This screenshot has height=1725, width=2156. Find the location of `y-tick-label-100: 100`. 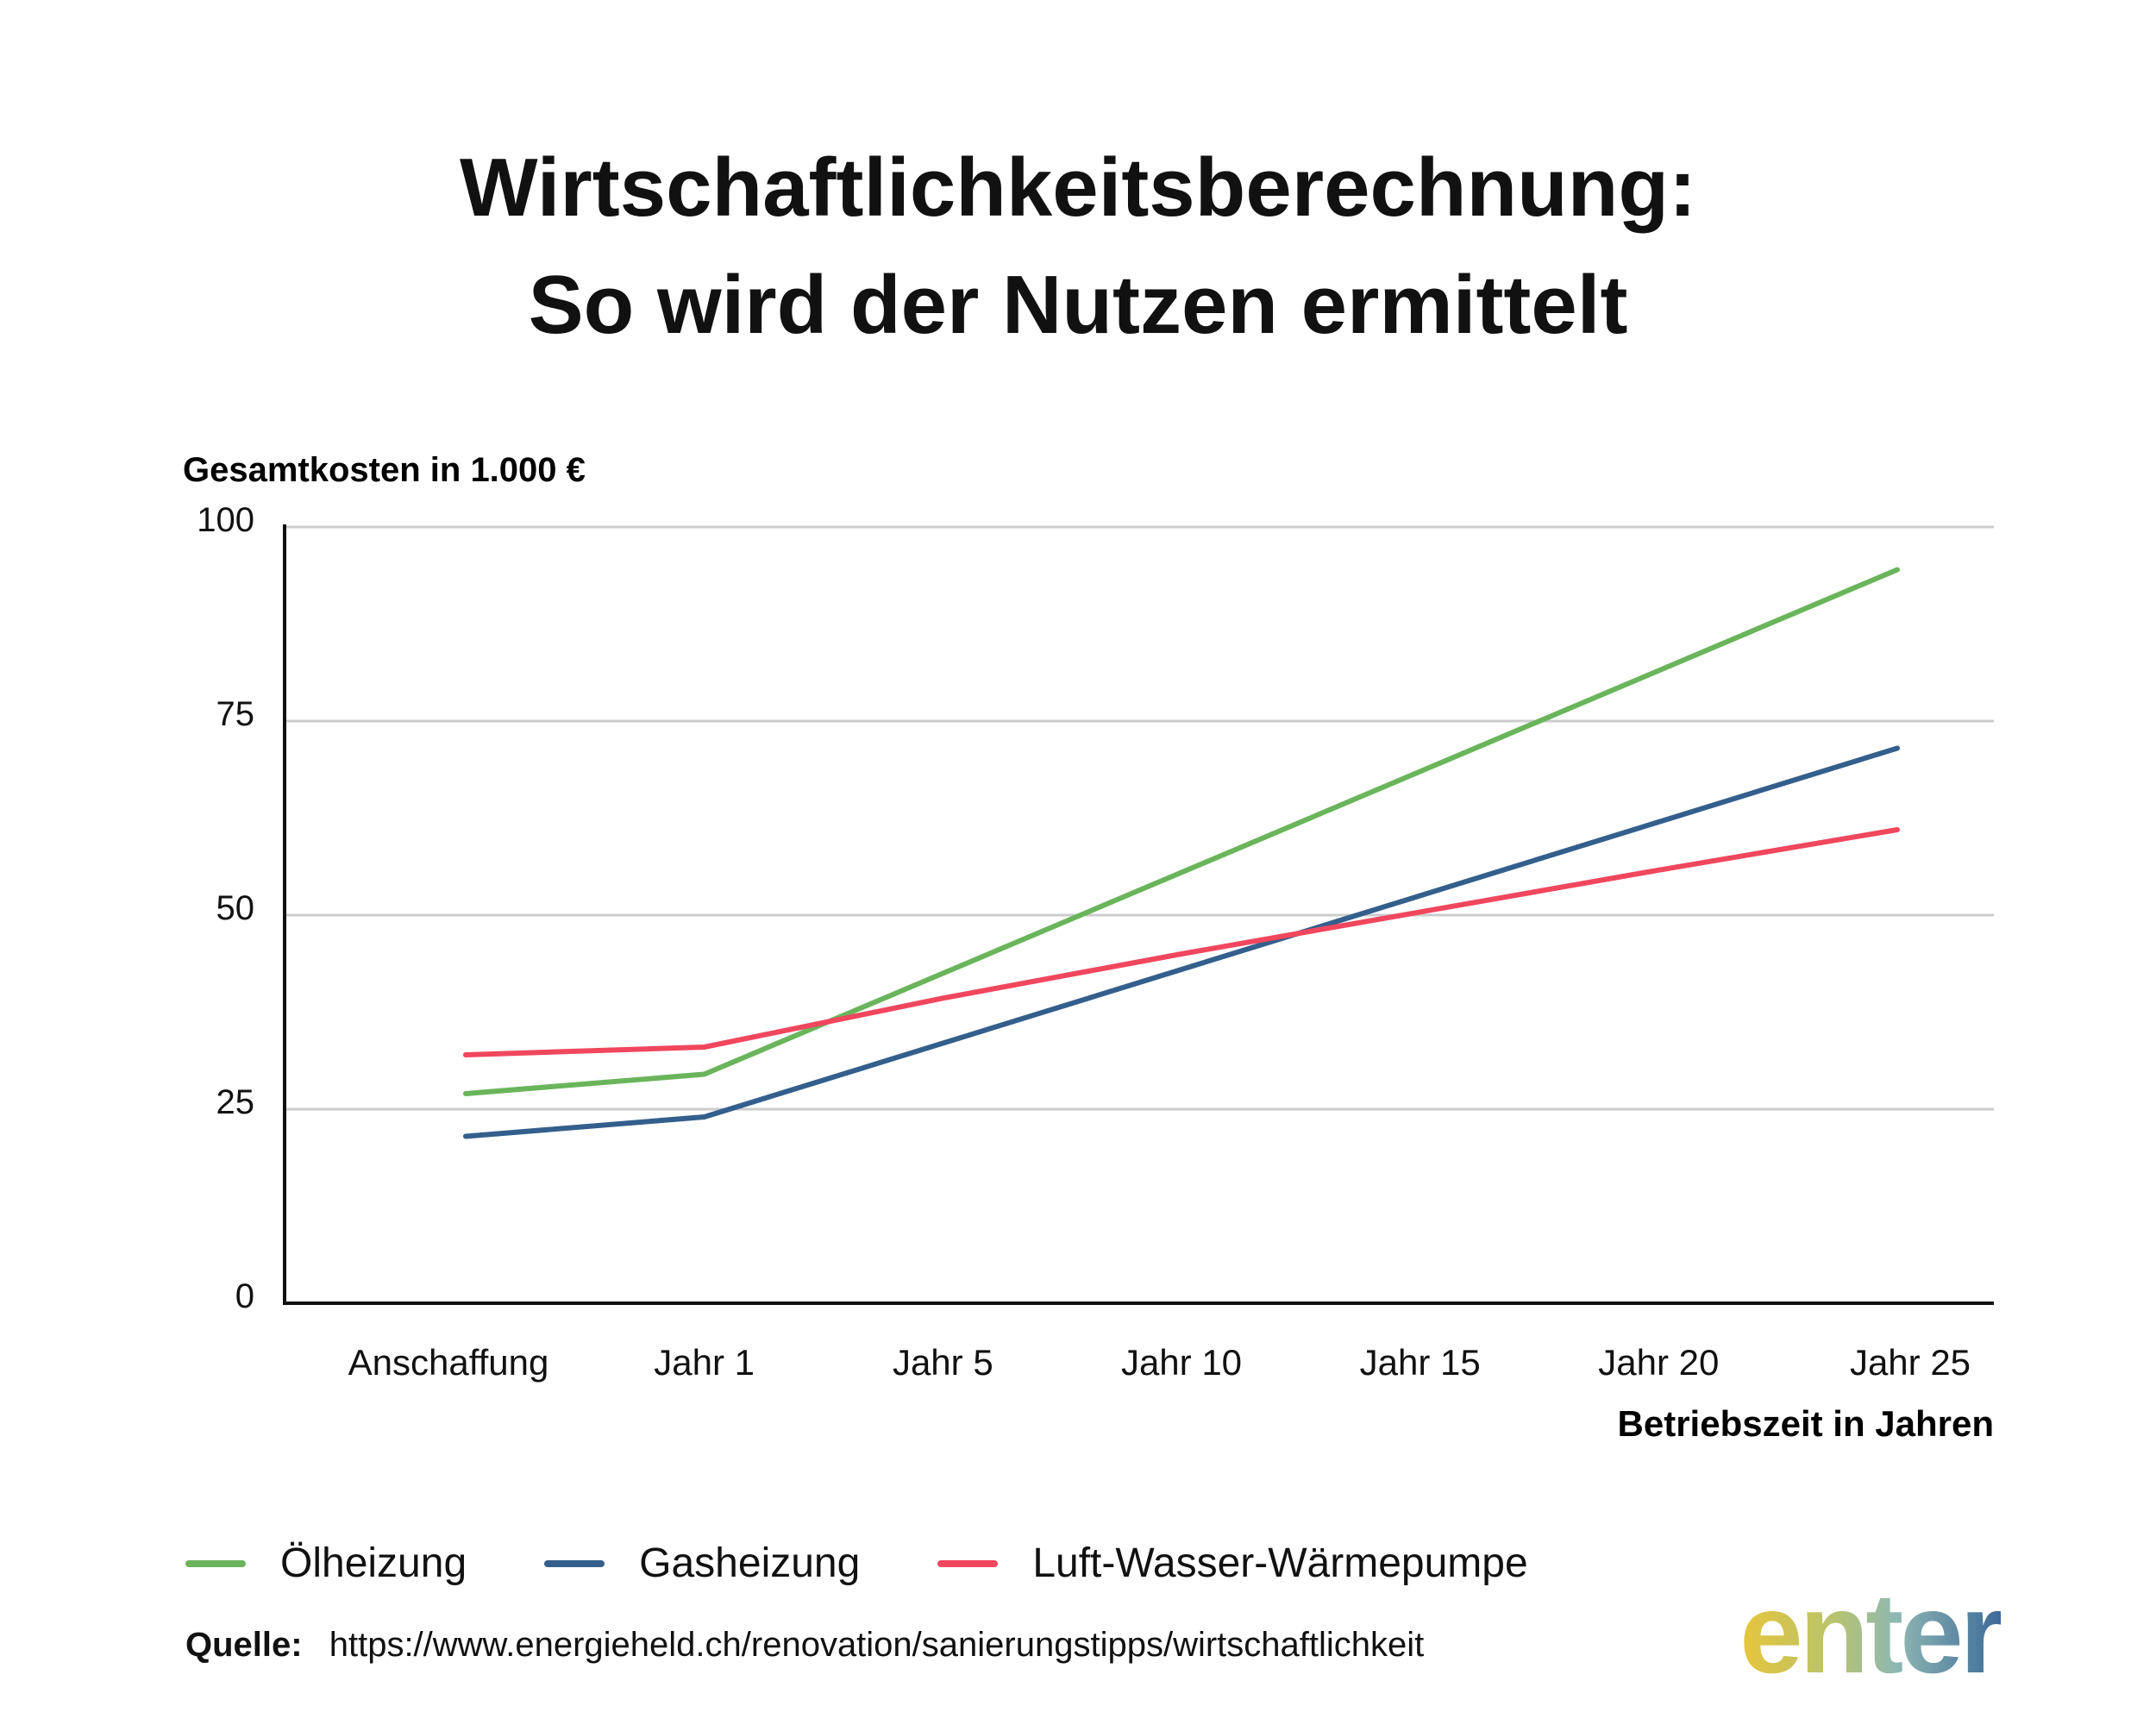

y-tick-label-100: 100 is located at coordinates (226, 520).